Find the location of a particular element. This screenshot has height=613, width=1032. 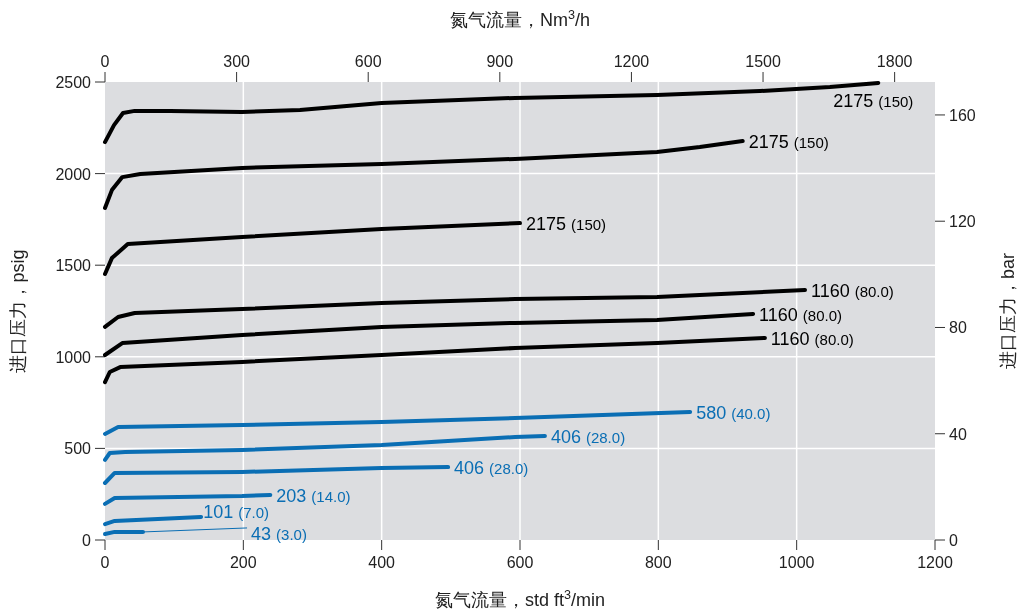

x2-tick-label: 1800 is located at coordinates (894, 61).